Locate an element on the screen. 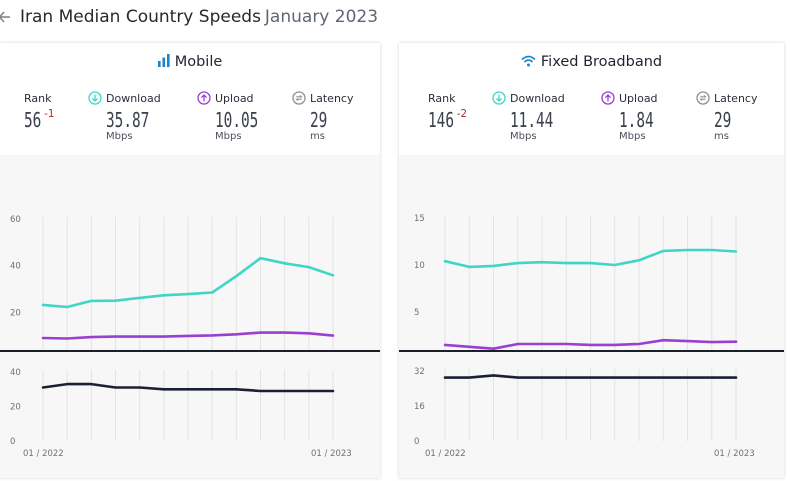  page-title: Iran Median Country Speeds January 2023 is located at coordinates (199, 17).